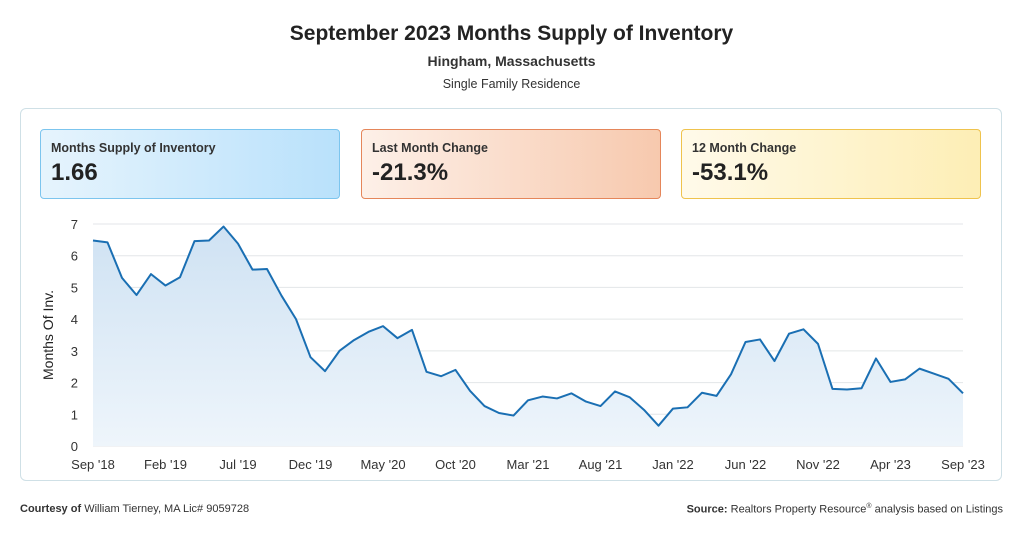 This screenshot has width=1023, height=537. What do you see at coordinates (190, 164) in the screenshot?
I see `months-supply-card: Months Supply of Inventory 1.66` at bounding box center [190, 164].